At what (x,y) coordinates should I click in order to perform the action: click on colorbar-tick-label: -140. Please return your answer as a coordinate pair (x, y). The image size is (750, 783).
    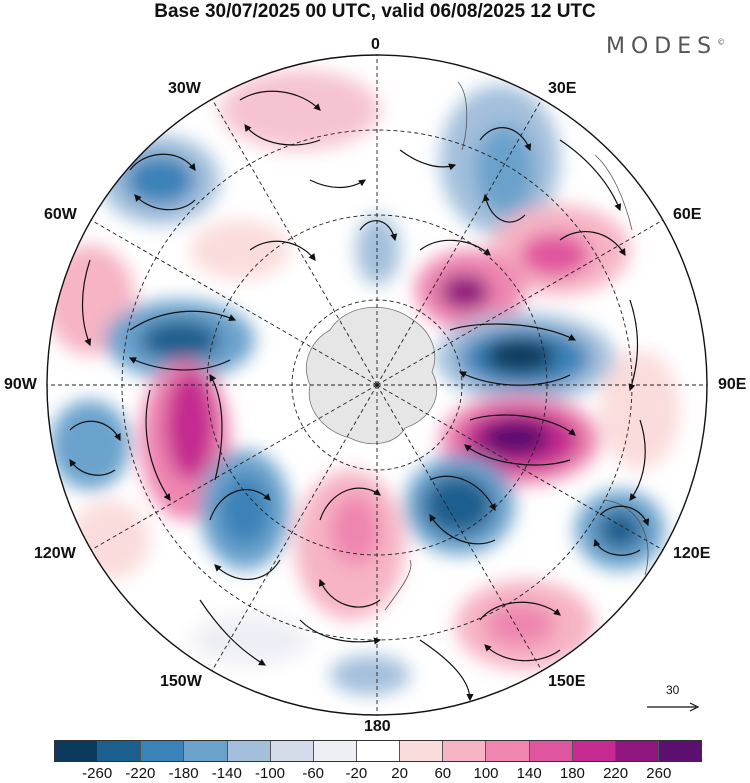
    Looking at the image, I should click on (226, 773).